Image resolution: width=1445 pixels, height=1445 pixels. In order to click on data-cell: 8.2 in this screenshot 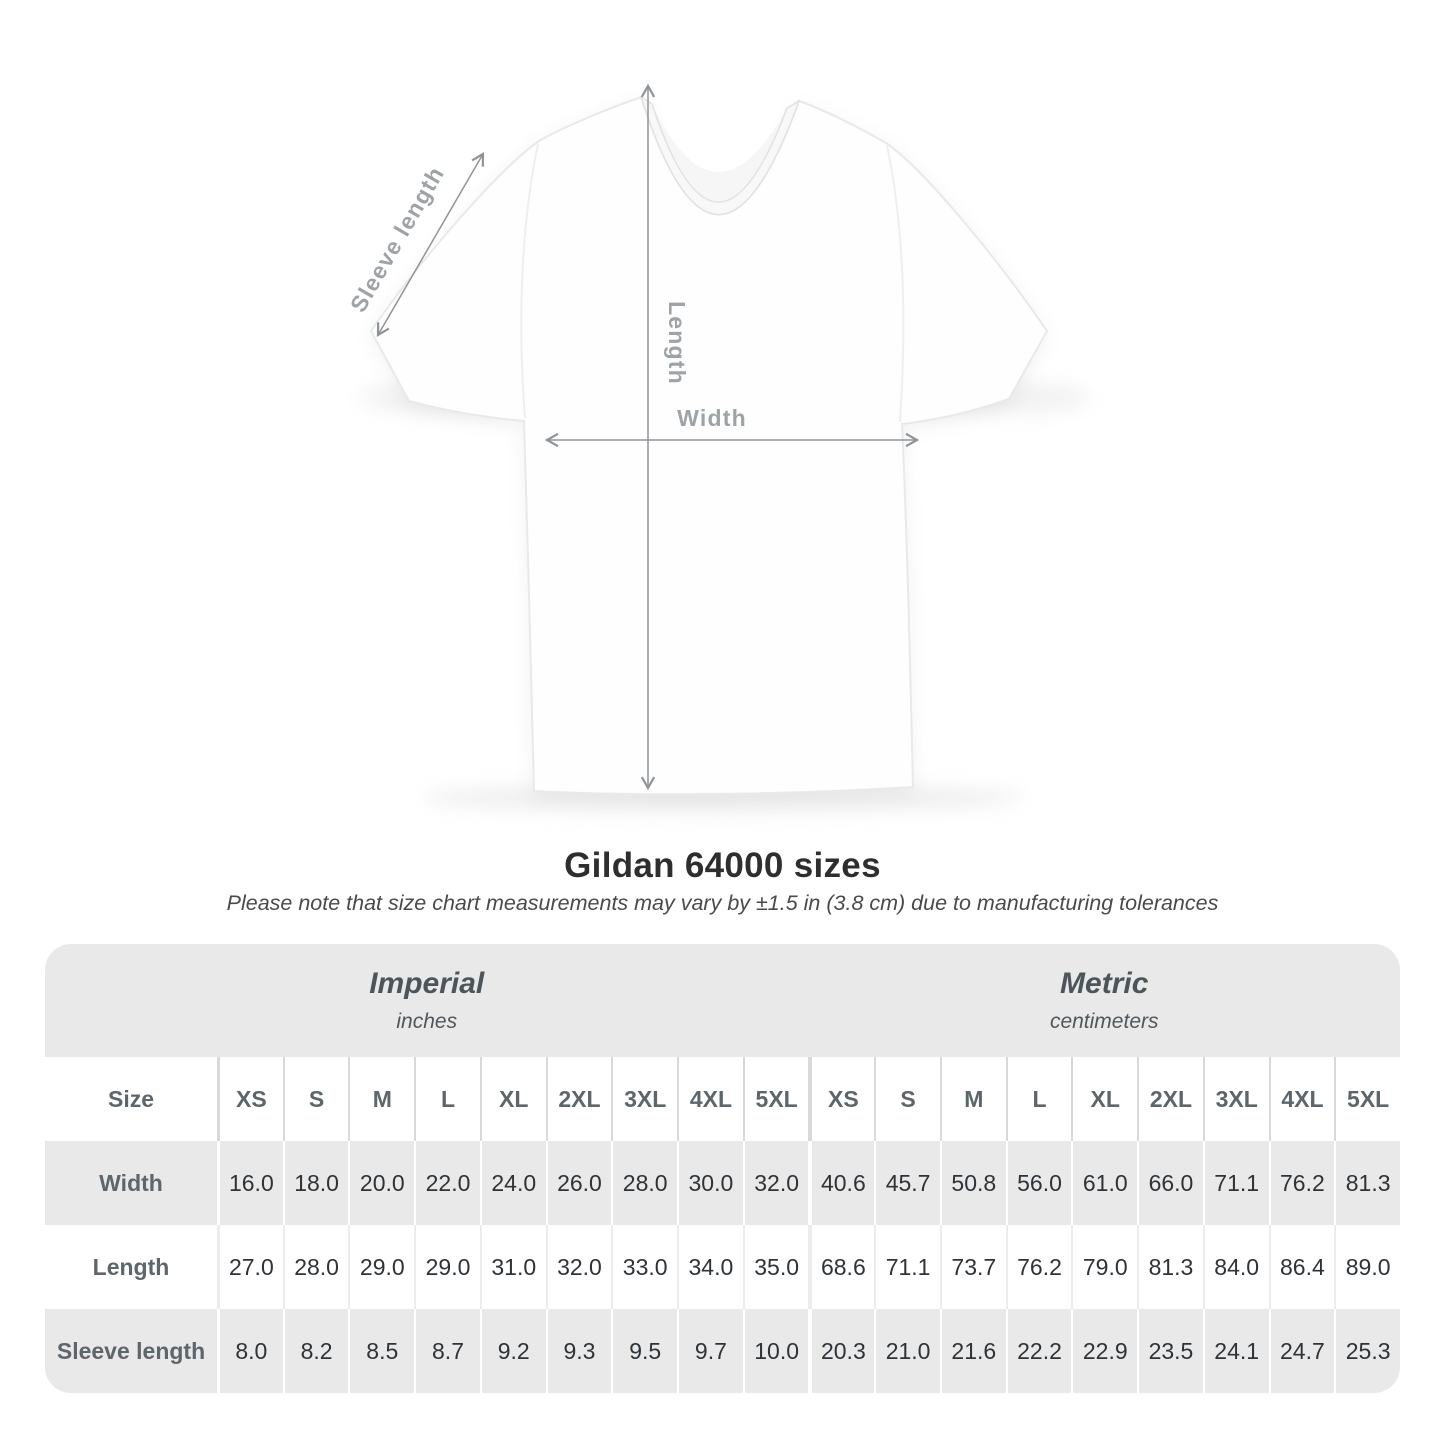, I will do `click(315, 1351)`.